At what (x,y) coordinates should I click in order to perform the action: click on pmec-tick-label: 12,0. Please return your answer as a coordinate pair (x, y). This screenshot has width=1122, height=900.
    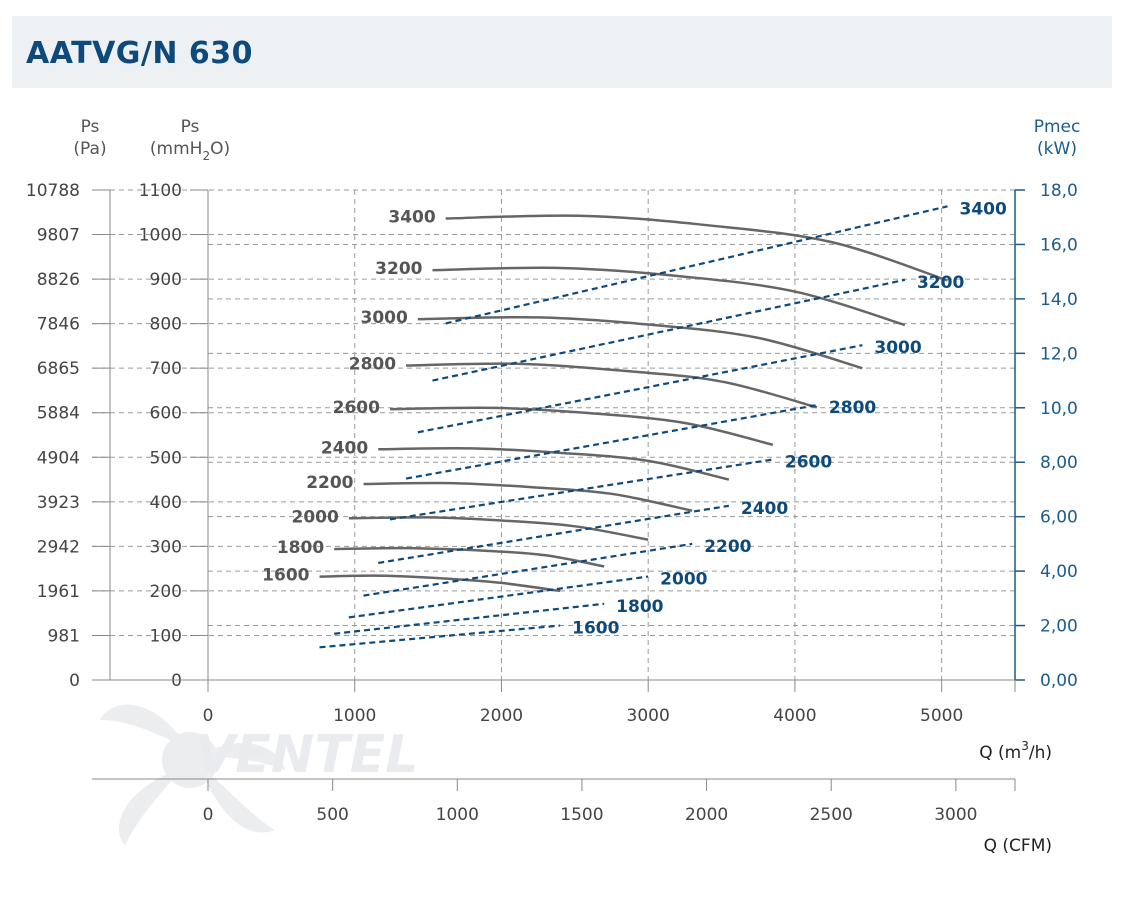
    Looking at the image, I should click on (1059, 354).